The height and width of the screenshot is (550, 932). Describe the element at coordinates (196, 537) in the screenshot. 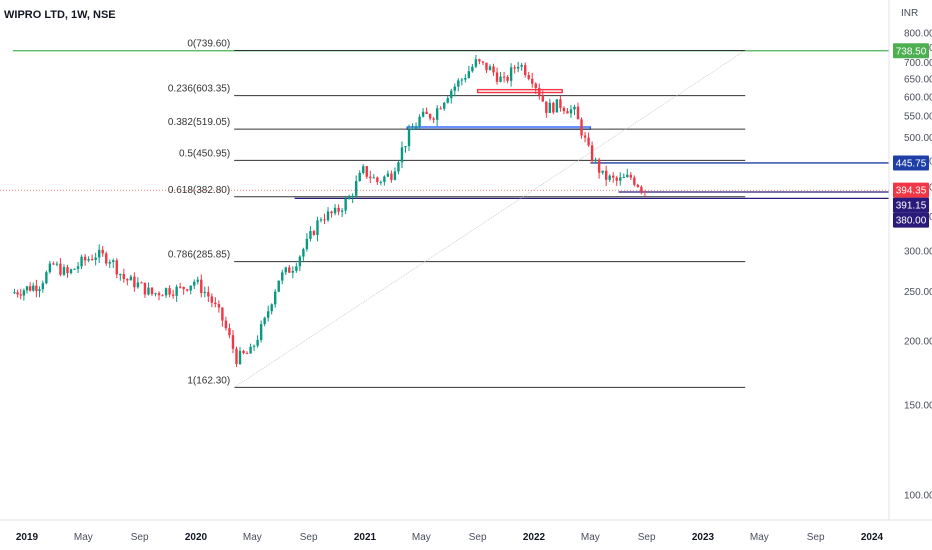

I see `time-tick: 2020` at that location.